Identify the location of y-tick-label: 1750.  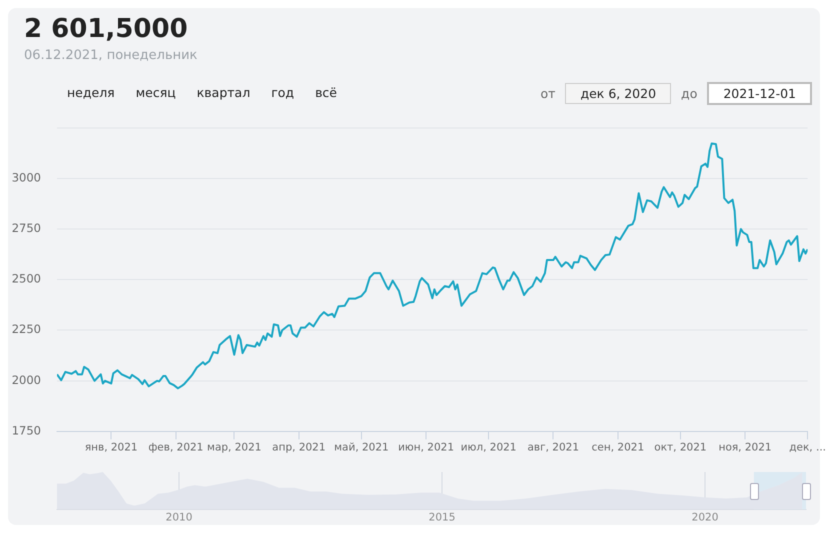
(26, 430).